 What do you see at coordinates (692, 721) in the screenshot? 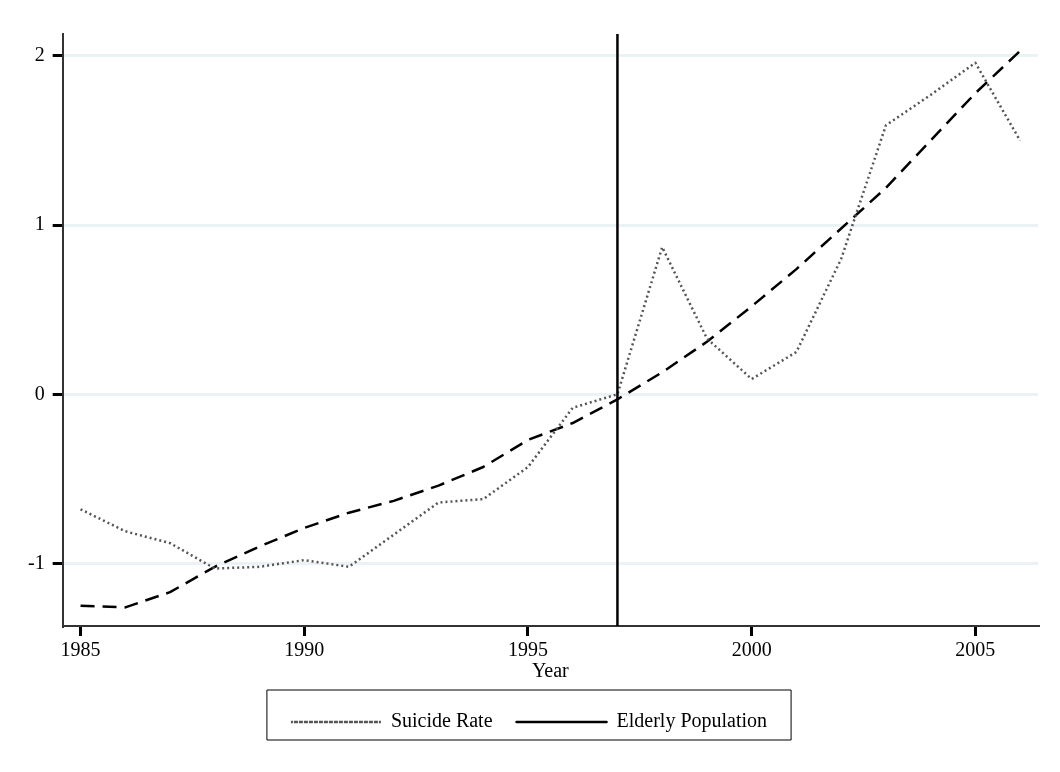
I see `legend-label: Elderly Population` at bounding box center [692, 721].